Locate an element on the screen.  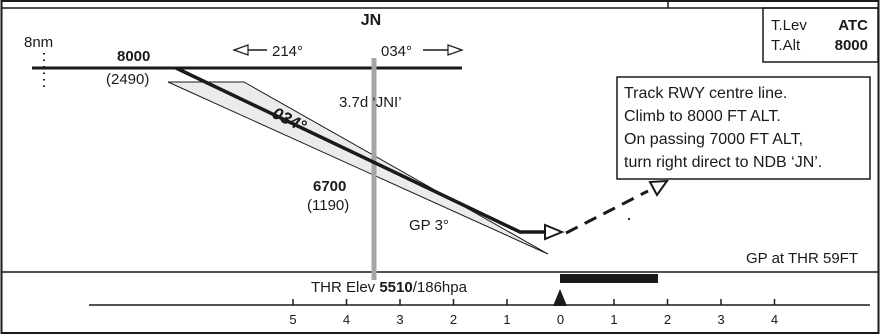
thr-elev-value: 5510 is located at coordinates (395, 287).